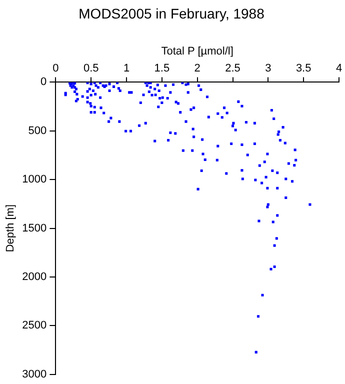  What do you see at coordinates (34, 374) in the screenshot?
I see `y-tick-label: 3000` at bounding box center [34, 374].